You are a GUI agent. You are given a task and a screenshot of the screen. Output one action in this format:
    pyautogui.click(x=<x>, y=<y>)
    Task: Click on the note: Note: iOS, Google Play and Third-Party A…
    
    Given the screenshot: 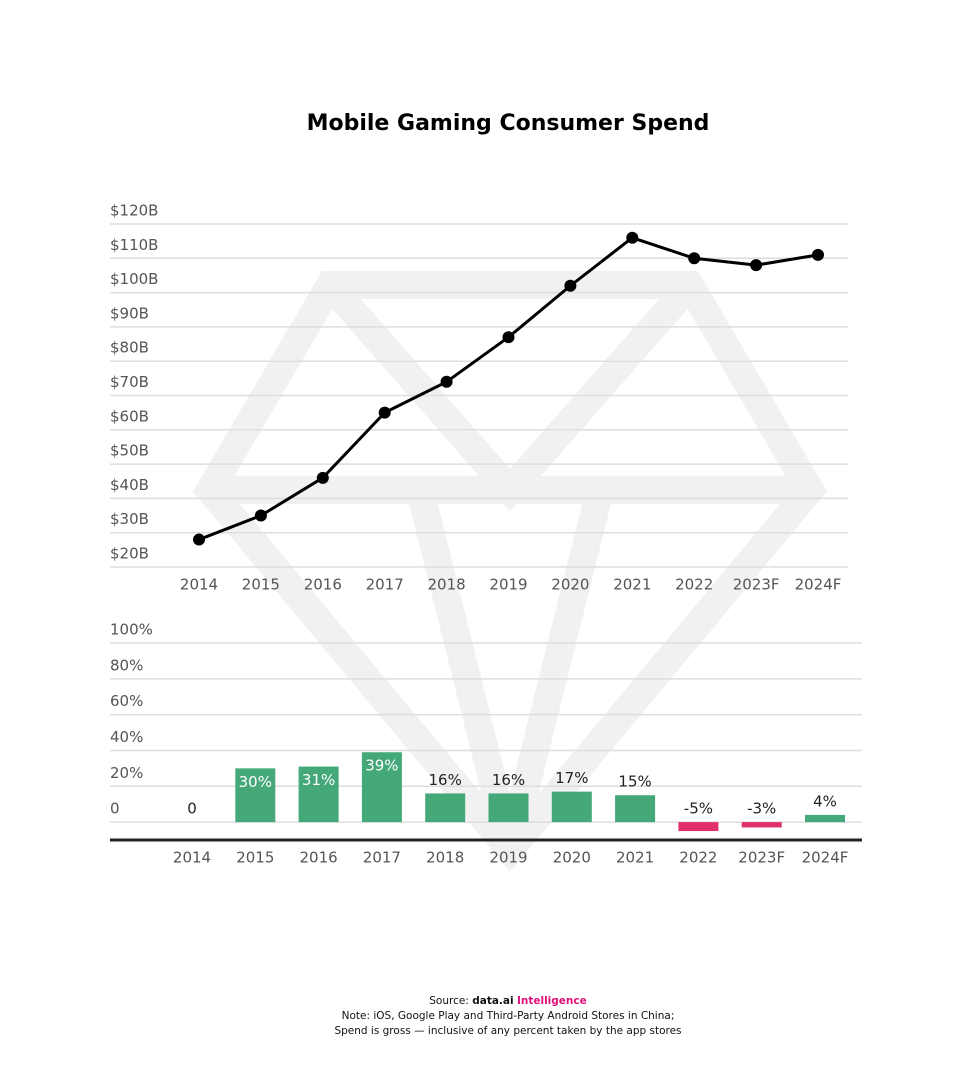 What is the action you would take?
    pyautogui.click(x=508, y=1016)
    